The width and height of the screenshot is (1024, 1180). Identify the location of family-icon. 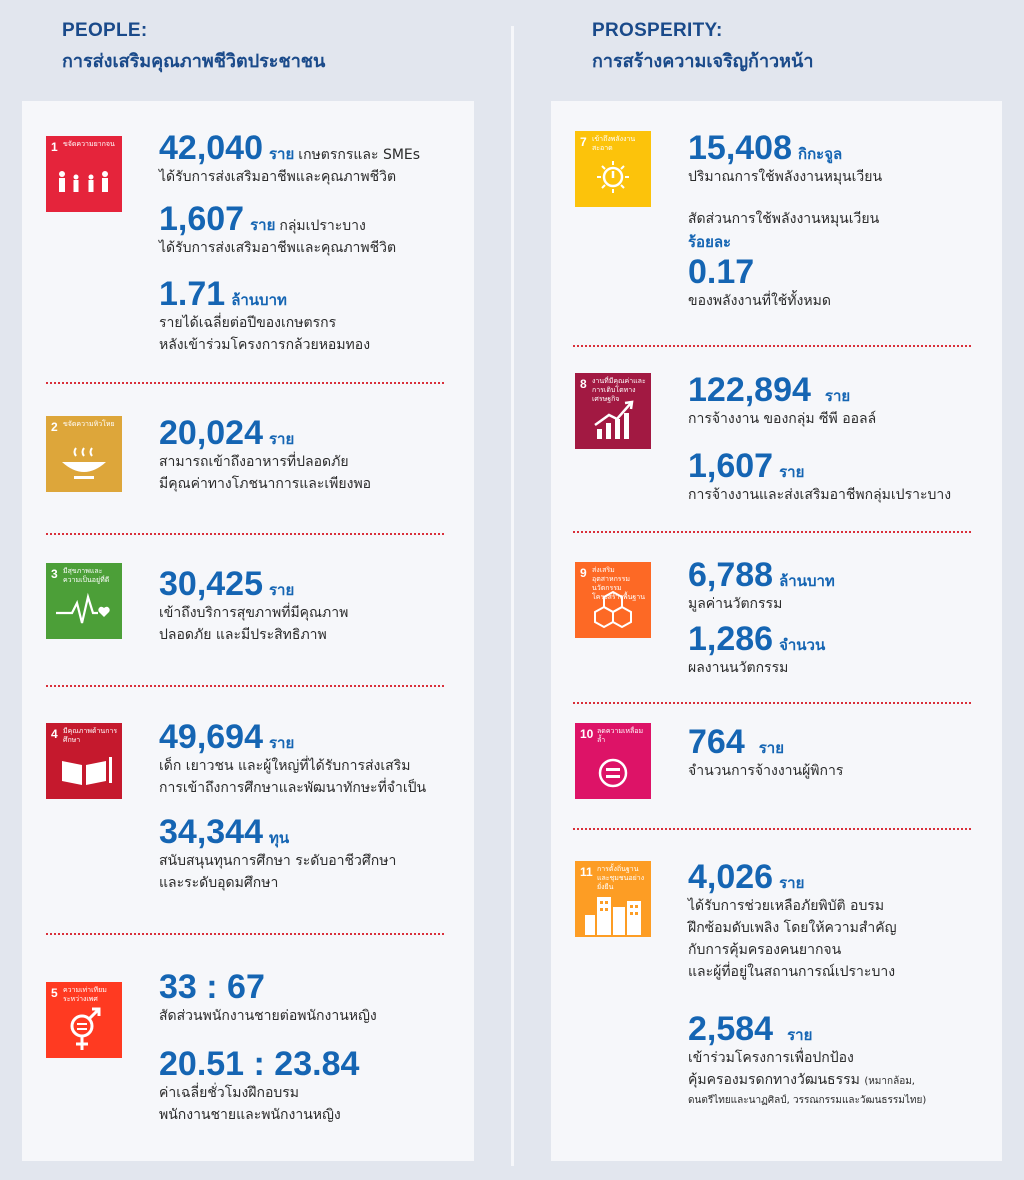
(83, 181).